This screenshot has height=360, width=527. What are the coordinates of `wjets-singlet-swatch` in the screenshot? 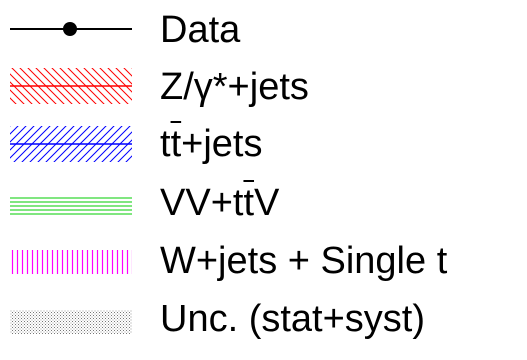 It's located at (71, 262).